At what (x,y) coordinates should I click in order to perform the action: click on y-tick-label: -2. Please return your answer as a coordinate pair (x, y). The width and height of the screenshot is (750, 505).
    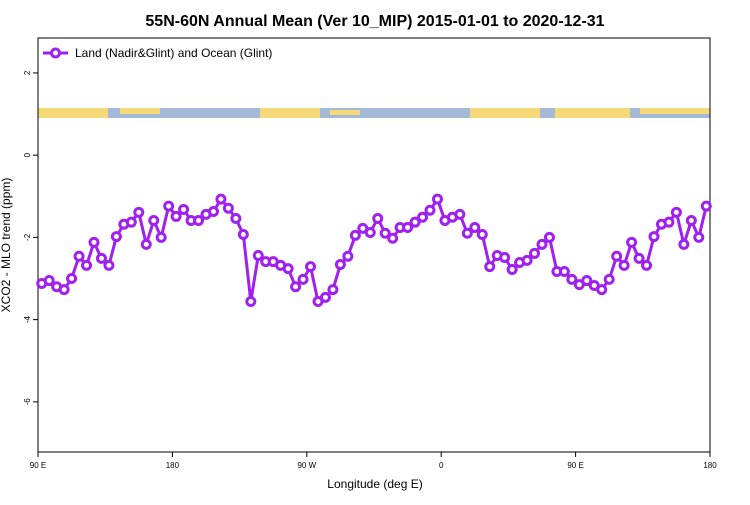
    Looking at the image, I should click on (27, 237).